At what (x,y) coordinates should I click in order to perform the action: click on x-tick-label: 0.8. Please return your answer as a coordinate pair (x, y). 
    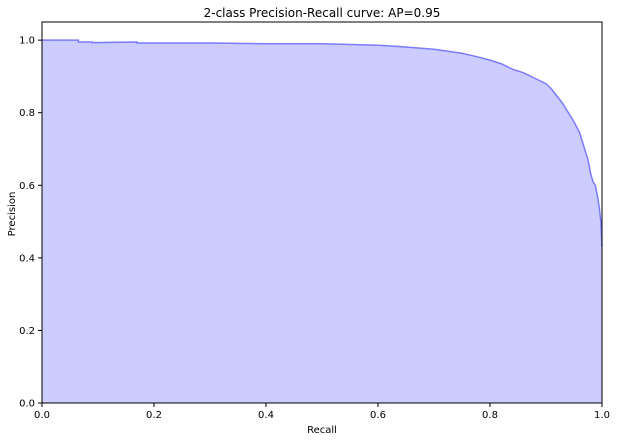
    Looking at the image, I should click on (490, 415).